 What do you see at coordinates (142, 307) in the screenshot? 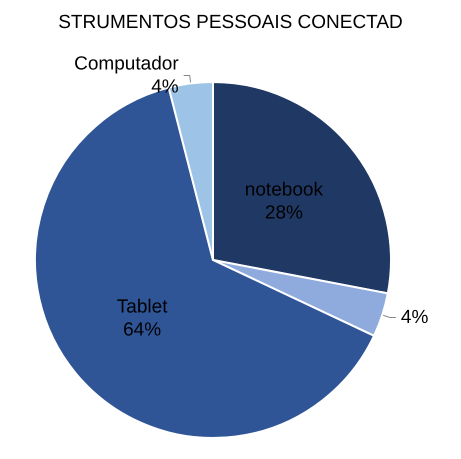
I see `slice-label: Tablet` at bounding box center [142, 307].